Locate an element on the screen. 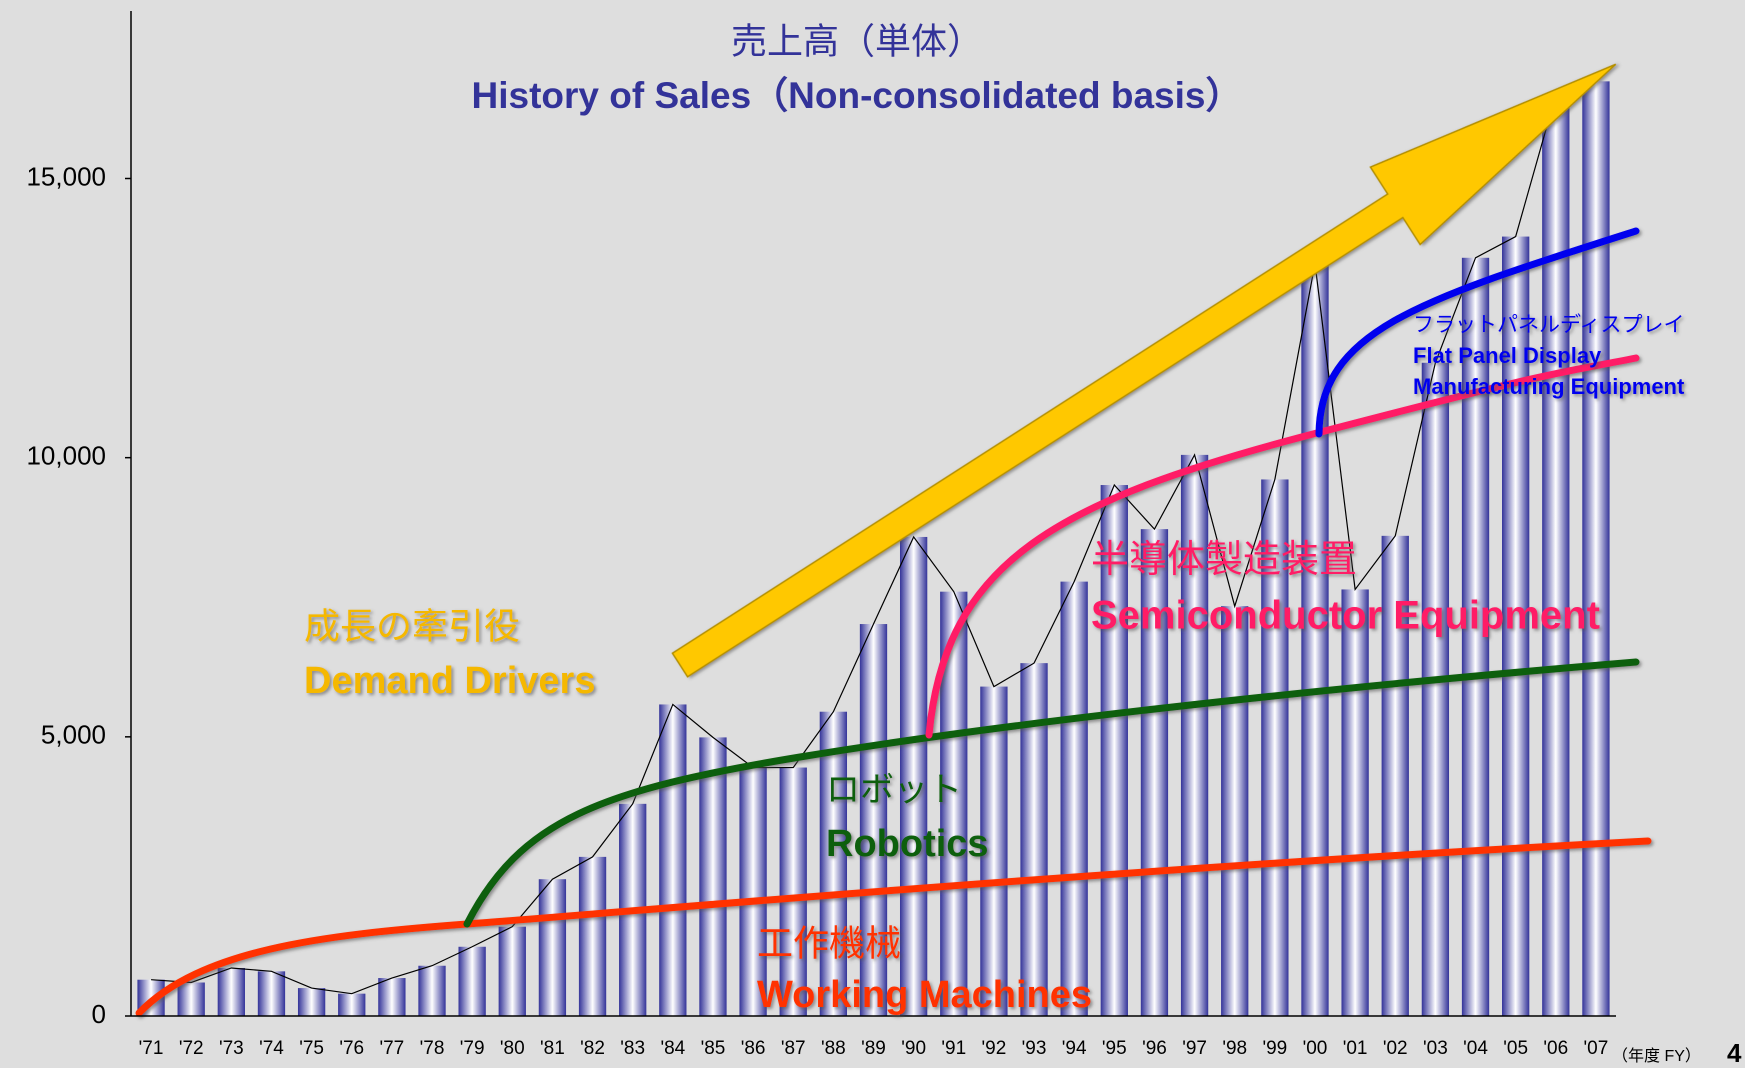  annotation: Robotics is located at coordinates (907, 844).